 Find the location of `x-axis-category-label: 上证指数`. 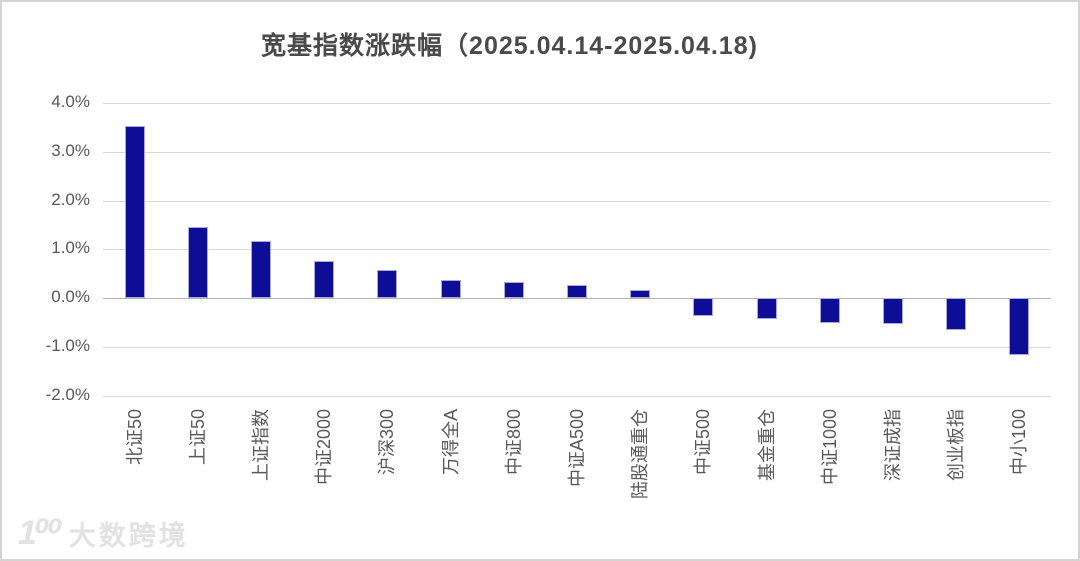

x-axis-category-label: 上证指数 is located at coordinates (261, 445).